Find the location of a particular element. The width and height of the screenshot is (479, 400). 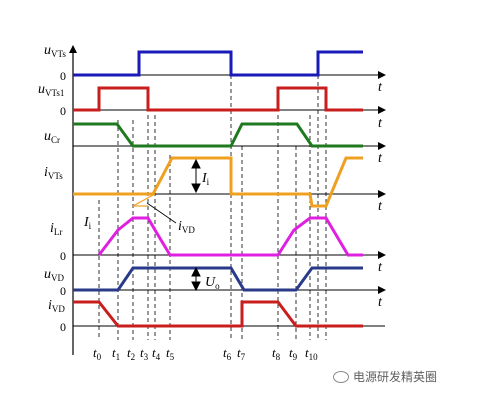

zero-labels: 0 0 0 0 0 is located at coordinates (63, 201).